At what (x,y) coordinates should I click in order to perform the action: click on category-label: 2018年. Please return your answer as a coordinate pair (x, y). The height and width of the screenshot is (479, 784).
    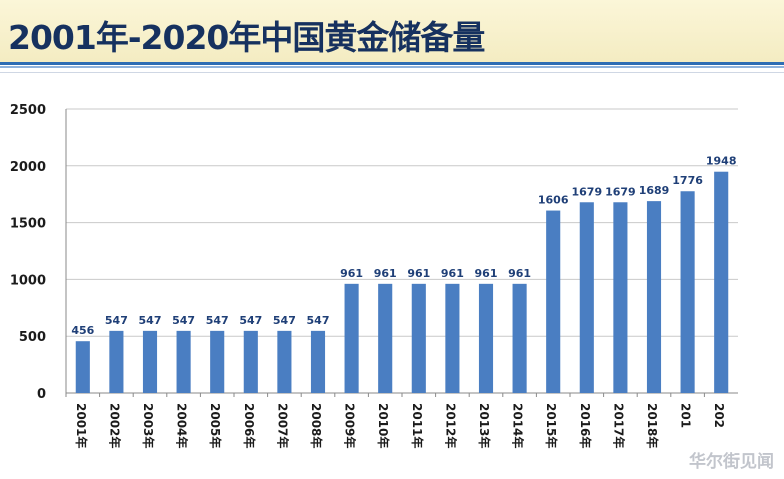
    Looking at the image, I should click on (652, 425).